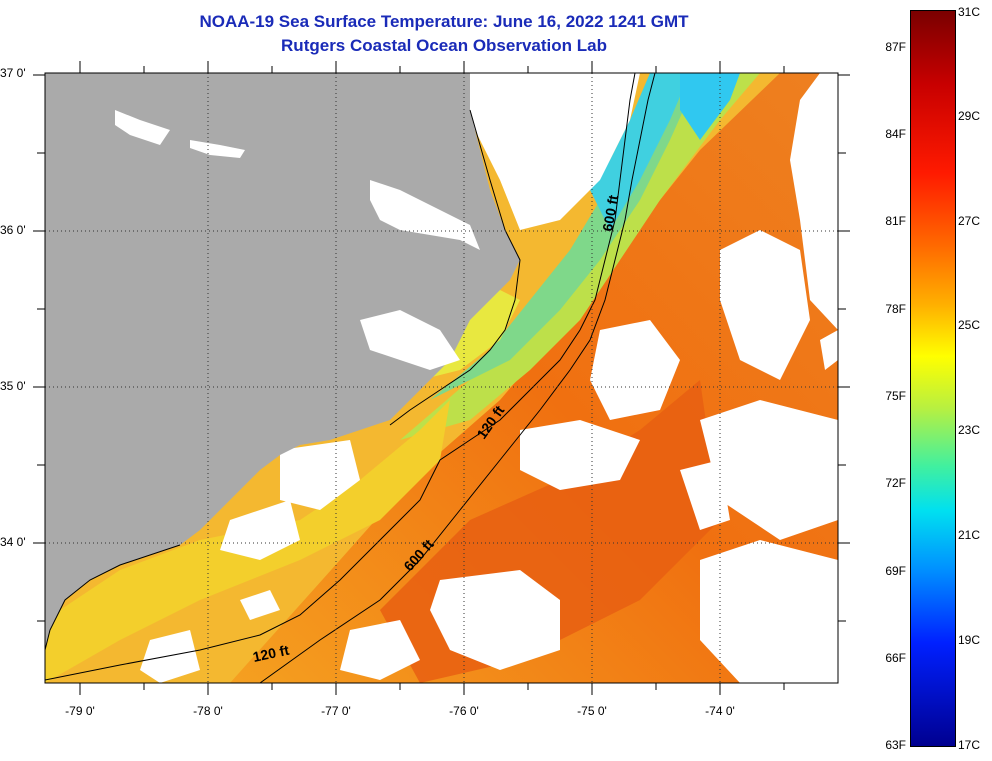  I want to click on lon-label-77: -77 0', so click(336, 711).